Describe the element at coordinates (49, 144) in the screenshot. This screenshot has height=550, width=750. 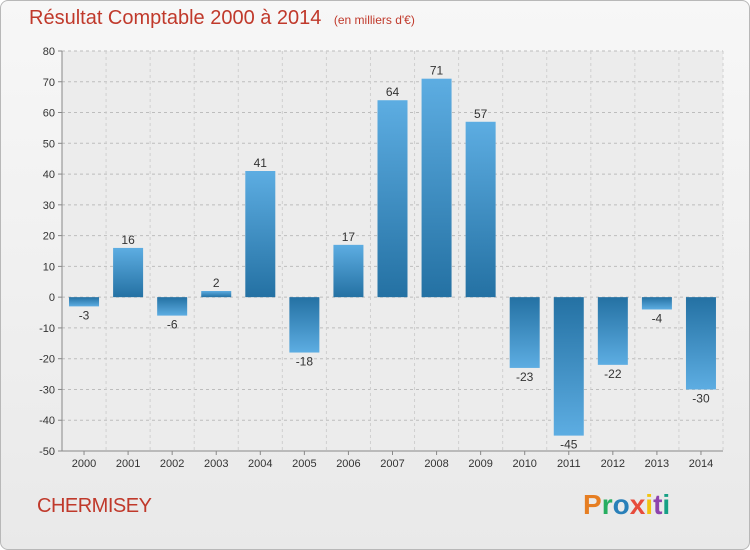
I see `y-tick-label: 50` at that location.